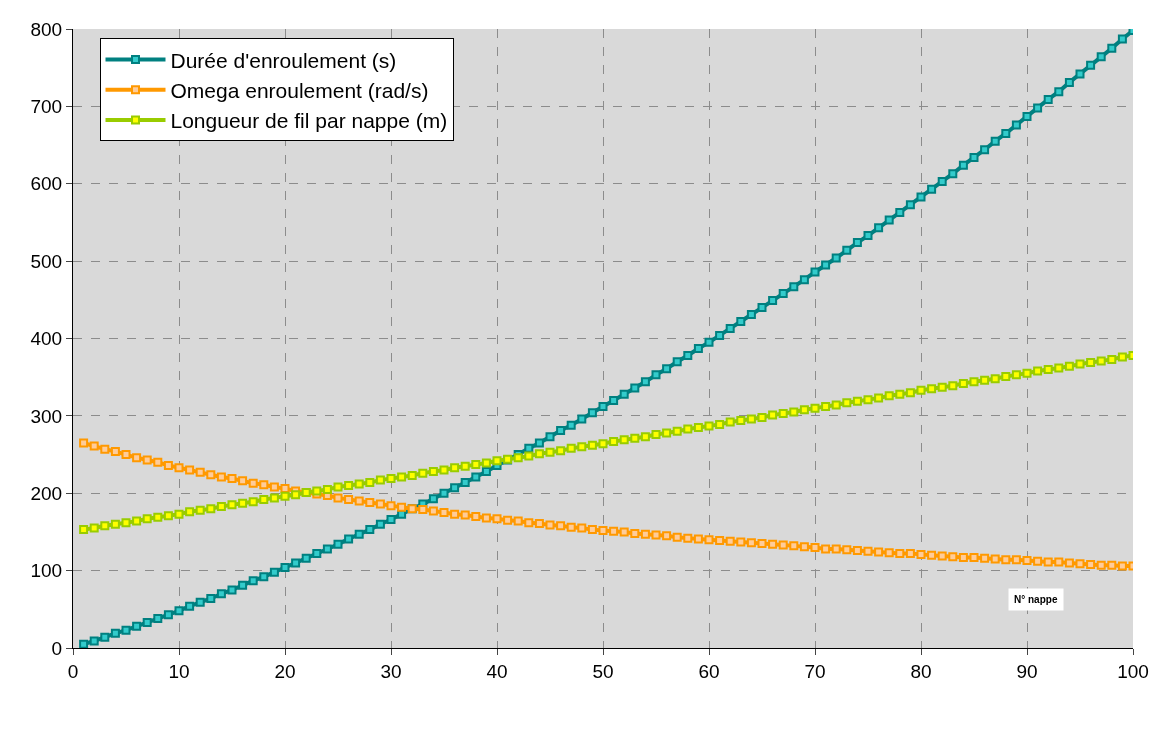 The height and width of the screenshot is (747, 1161). What do you see at coordinates (1036, 599) in the screenshot?
I see `x-axis-title: N° nappe` at bounding box center [1036, 599].